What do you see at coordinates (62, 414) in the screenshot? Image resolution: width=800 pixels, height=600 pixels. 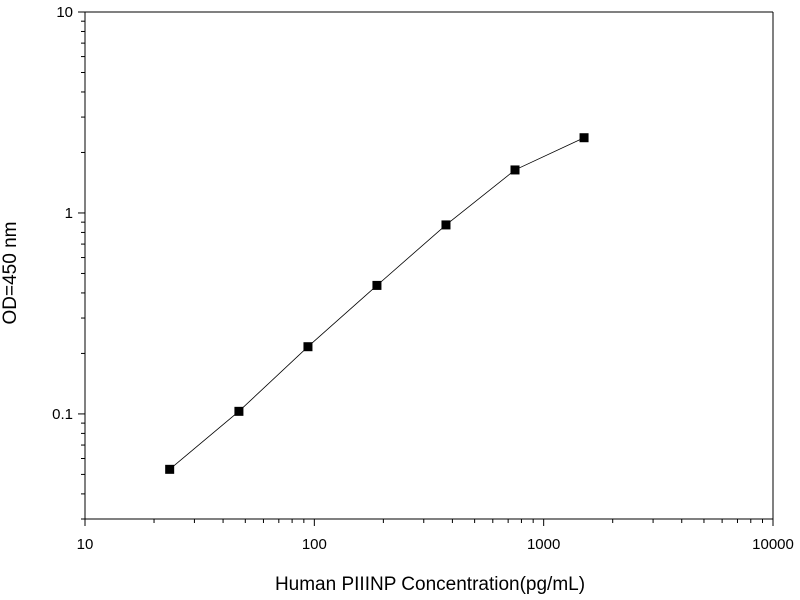 I see `y-tick-label: 0.1` at bounding box center [62, 414].